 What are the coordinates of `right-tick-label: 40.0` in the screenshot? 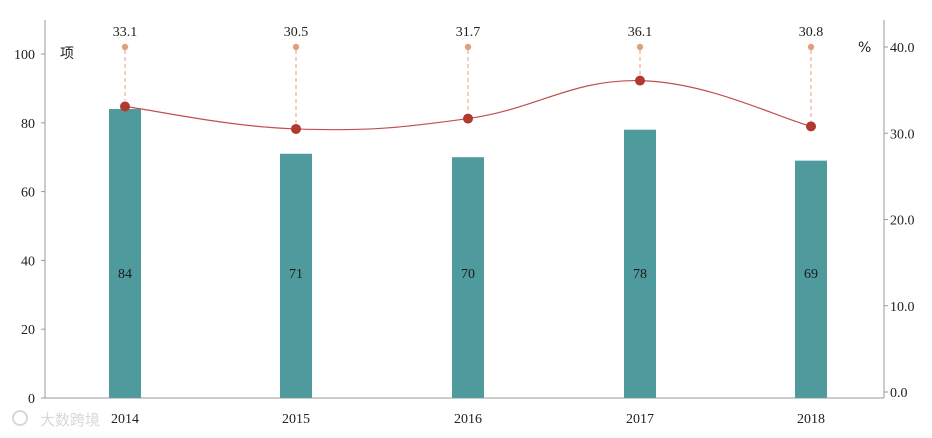 It's located at (902, 48).